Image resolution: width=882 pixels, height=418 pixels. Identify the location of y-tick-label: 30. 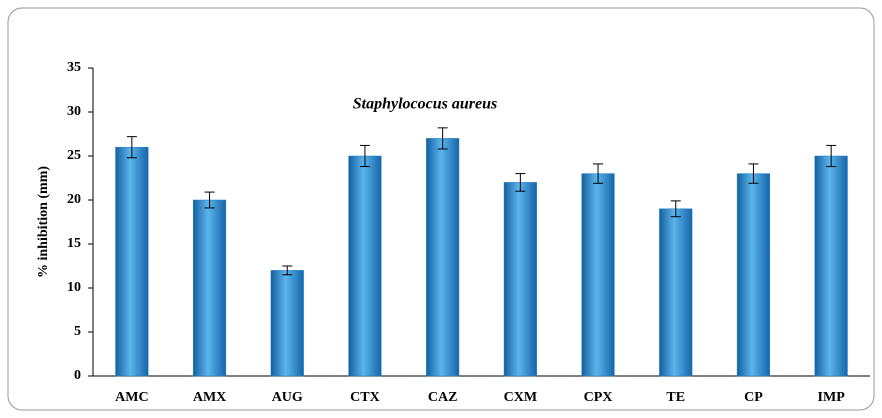
(74, 111).